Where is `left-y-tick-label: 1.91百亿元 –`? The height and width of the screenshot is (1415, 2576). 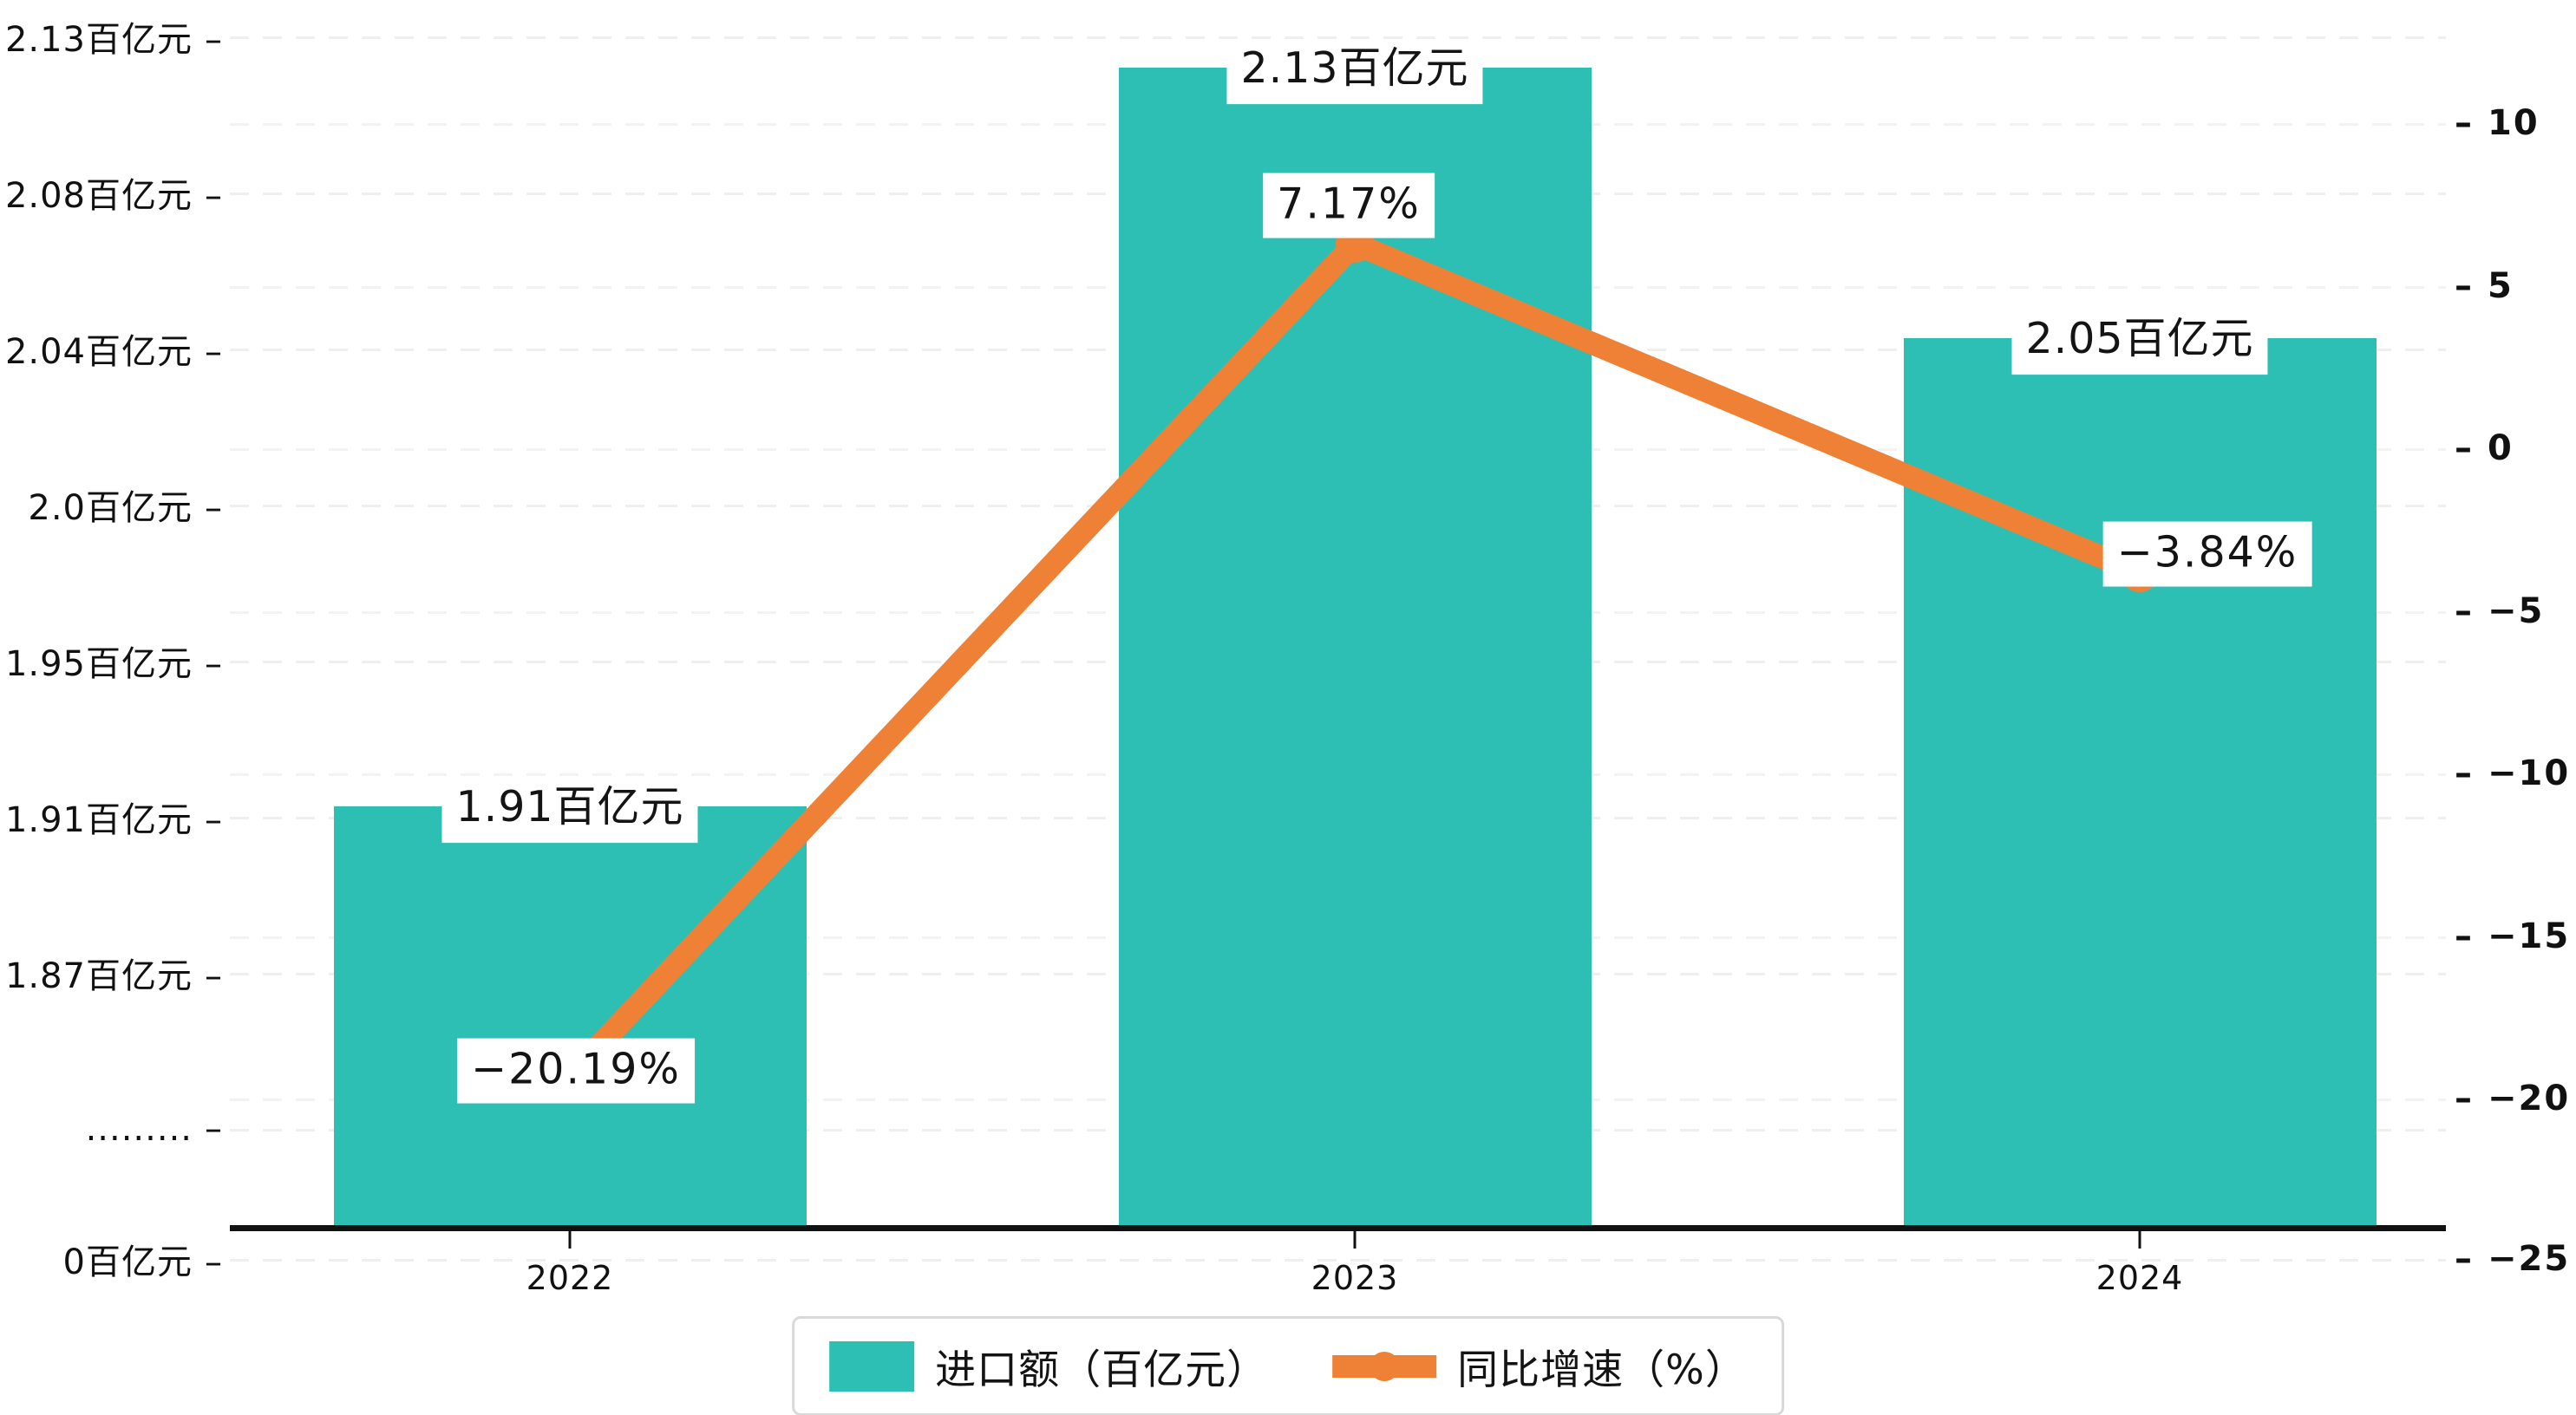 left-y-tick-label: 1.91百亿元 – is located at coordinates (113, 820).